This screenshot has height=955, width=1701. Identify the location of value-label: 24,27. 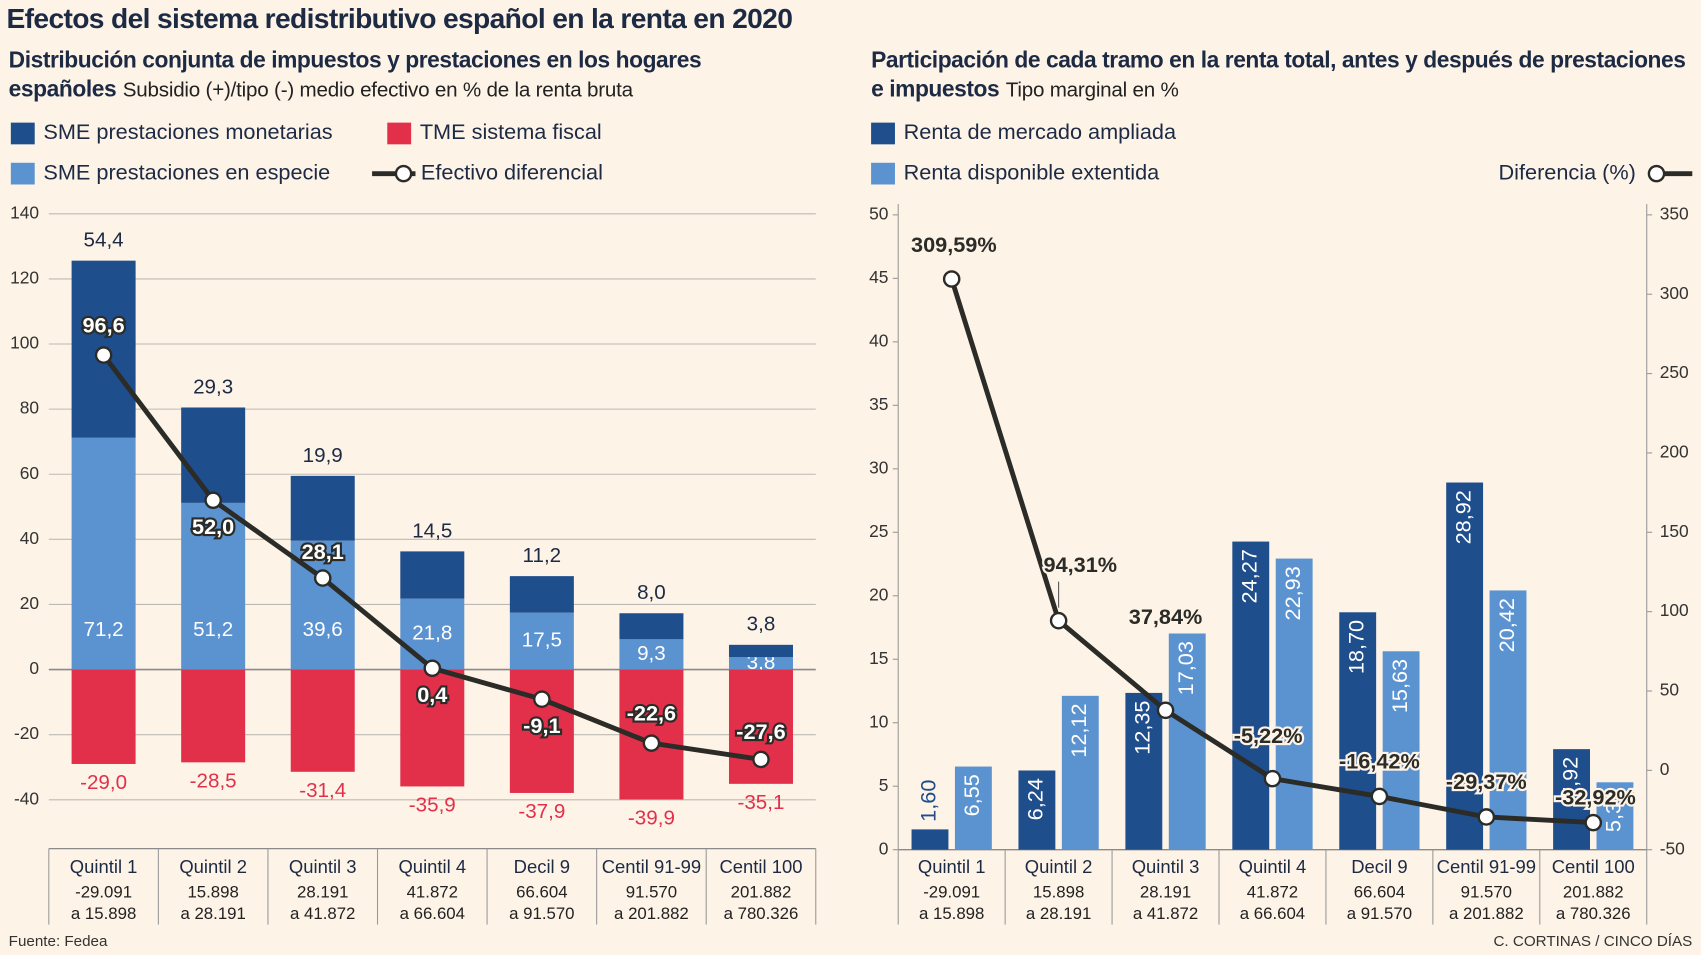
(1249, 576).